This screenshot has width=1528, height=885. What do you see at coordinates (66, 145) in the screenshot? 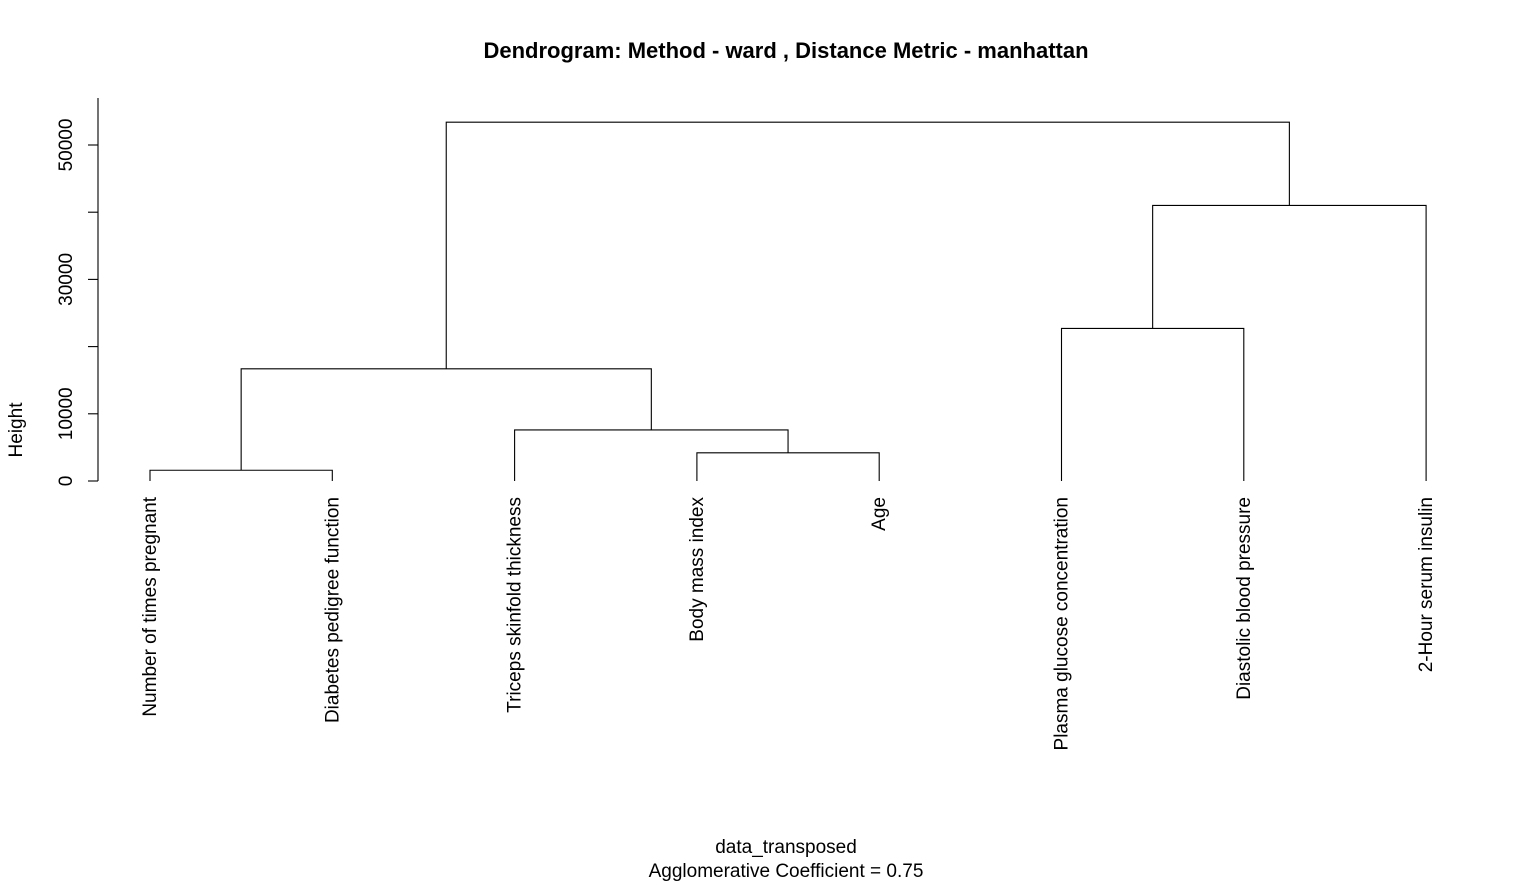
I see `y-tick-label: 50000` at bounding box center [66, 145].